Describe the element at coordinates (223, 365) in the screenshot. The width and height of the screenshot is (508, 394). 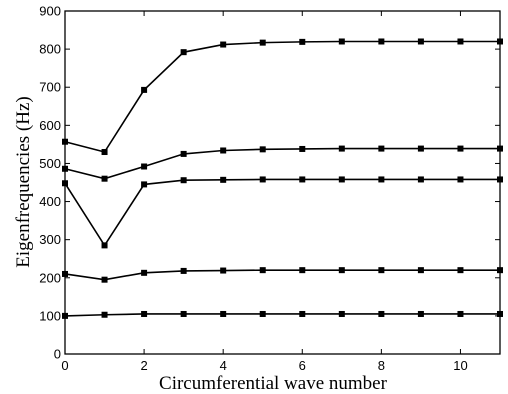
I see `x-tick-label: 4` at that location.